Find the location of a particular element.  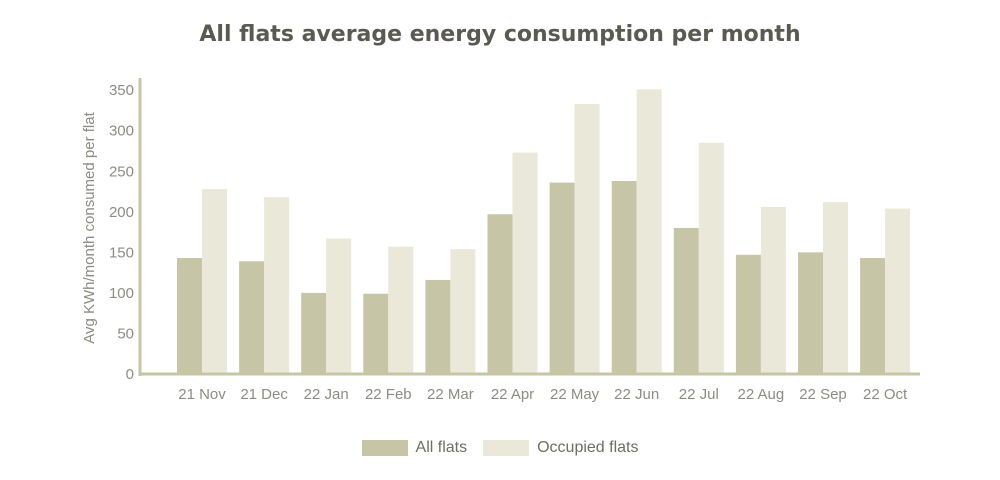

y-tick-label: 0 is located at coordinates (130, 374).